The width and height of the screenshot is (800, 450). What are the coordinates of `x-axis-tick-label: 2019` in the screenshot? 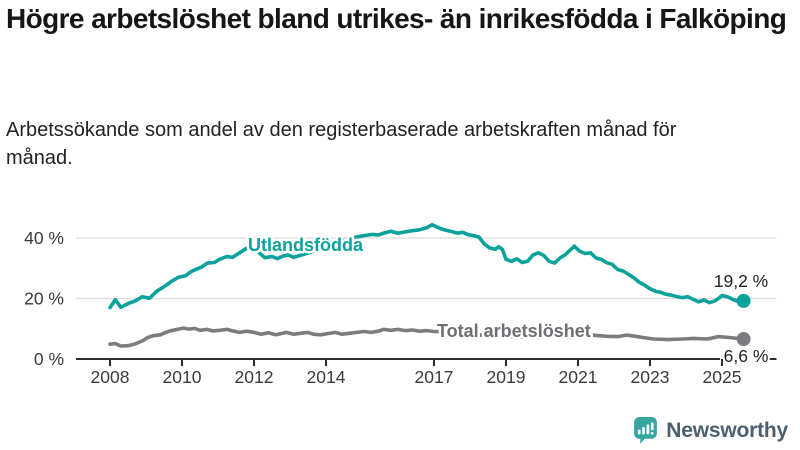 It's located at (506, 377).